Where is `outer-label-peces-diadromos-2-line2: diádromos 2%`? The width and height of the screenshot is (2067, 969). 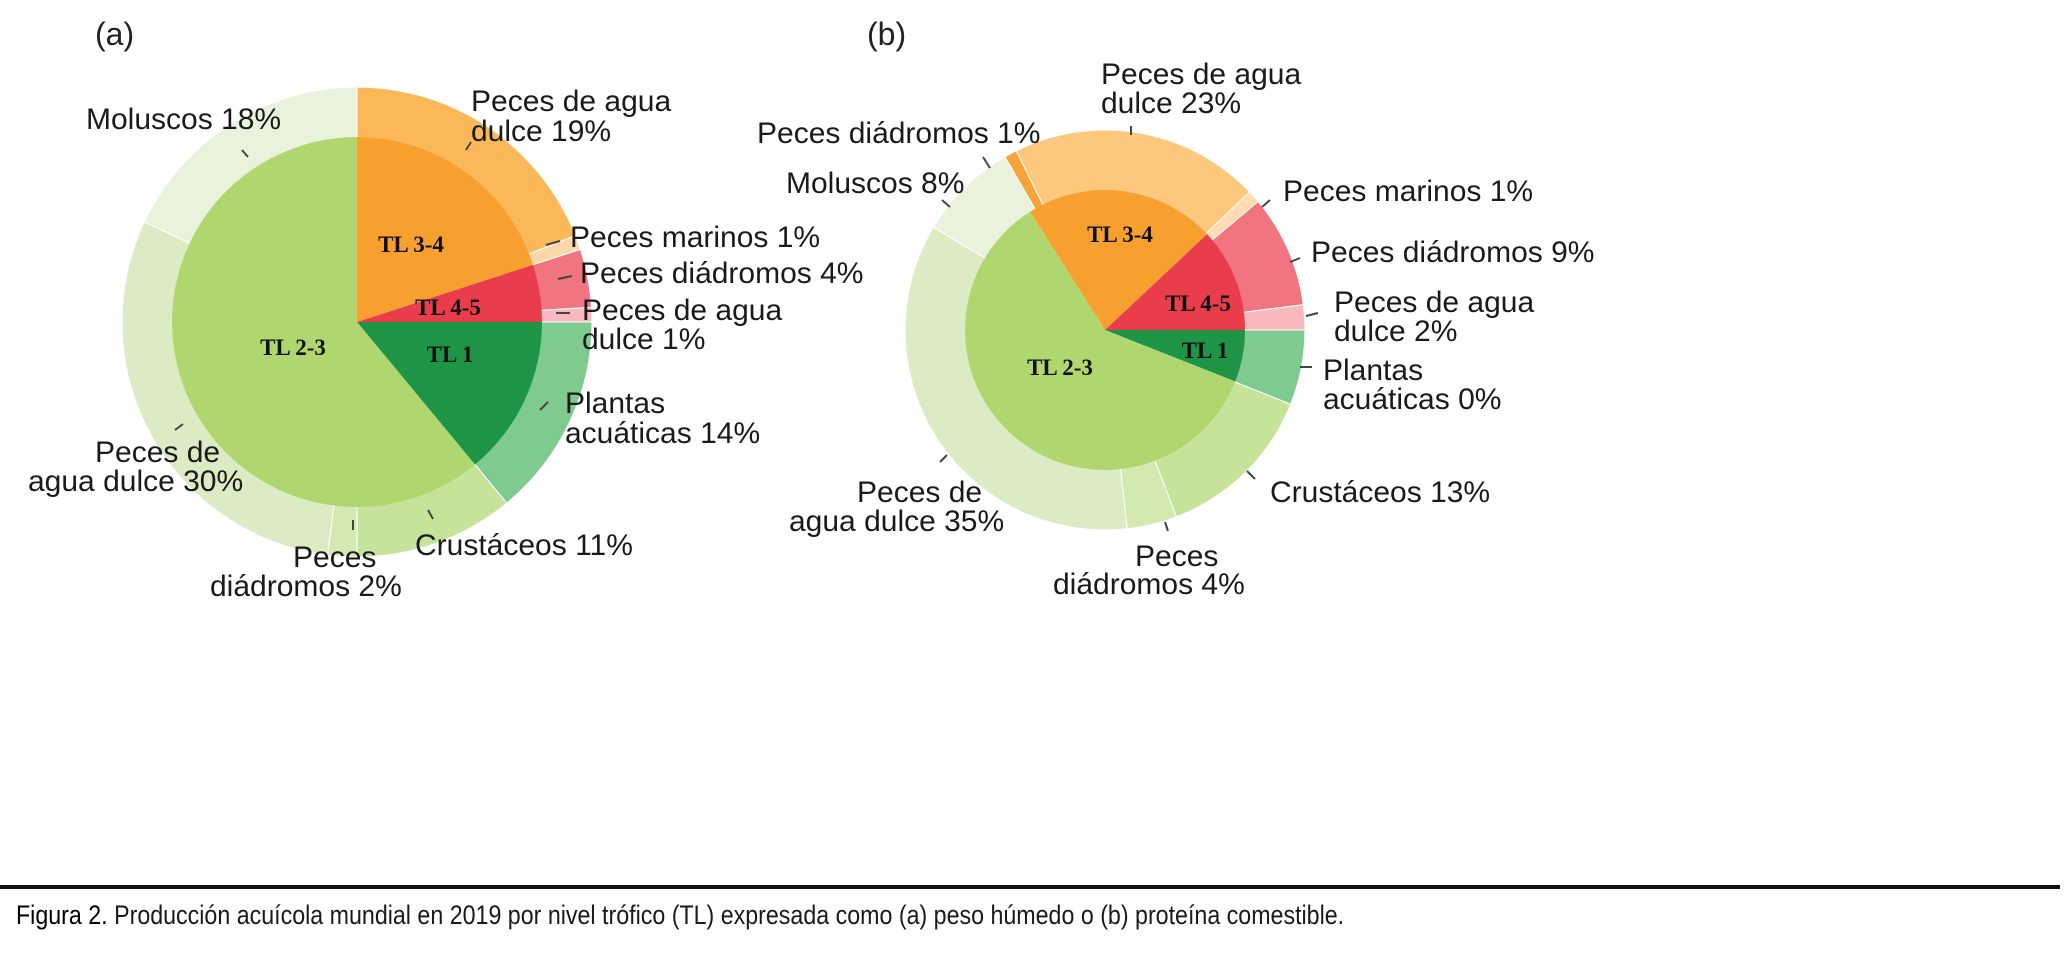
outer-label-peces-diadromos-2-line2: diádromos 2% is located at coordinates (306, 586).